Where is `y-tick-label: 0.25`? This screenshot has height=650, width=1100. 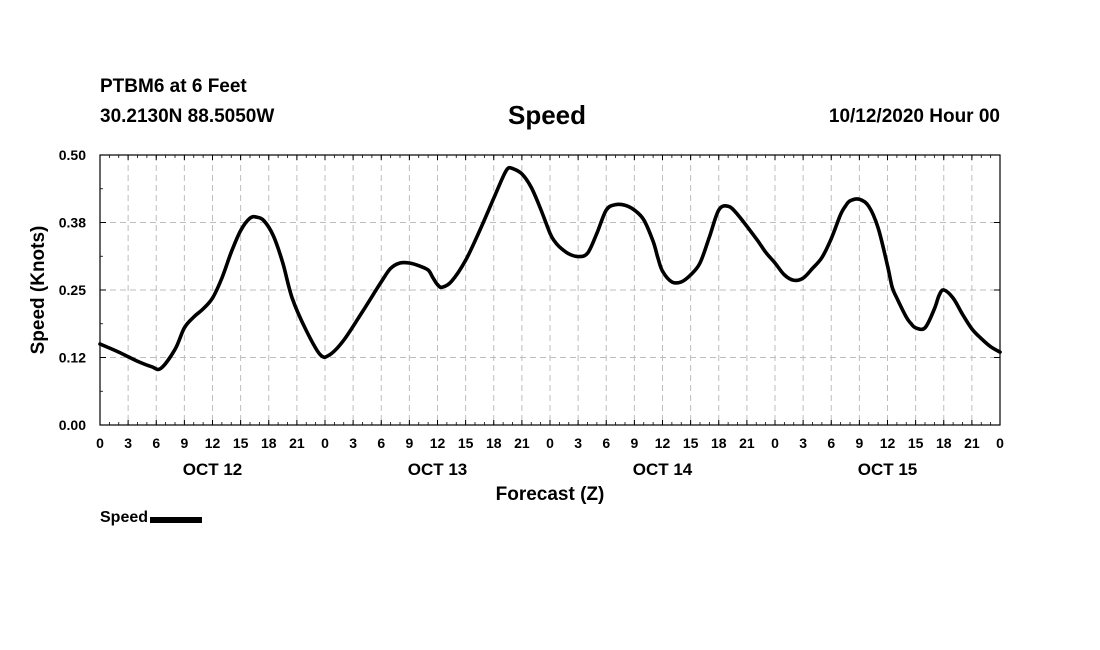 y-tick-label: 0.25 is located at coordinates (72, 290).